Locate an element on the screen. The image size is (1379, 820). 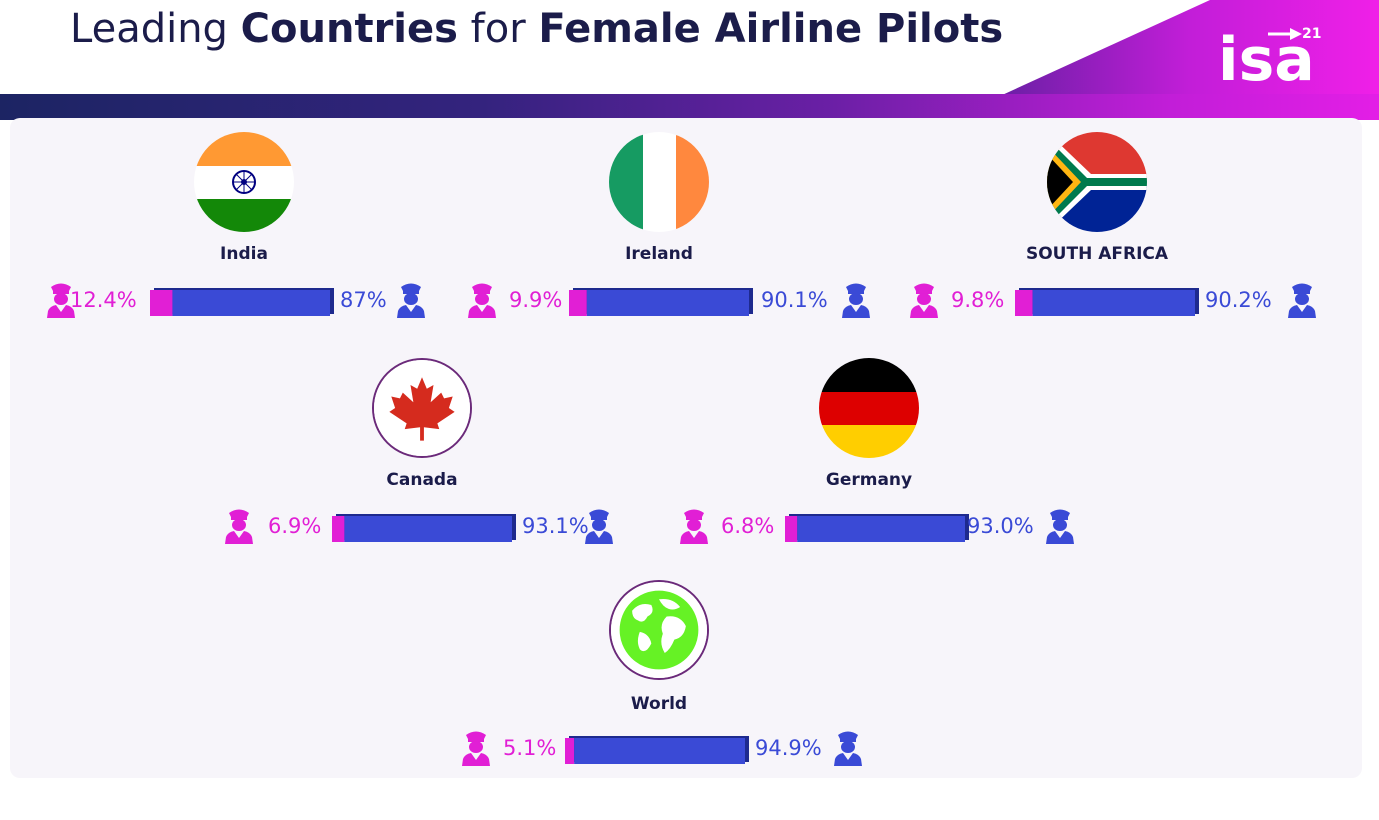
female-percentage-label: 6.8% is located at coordinates (748, 526).